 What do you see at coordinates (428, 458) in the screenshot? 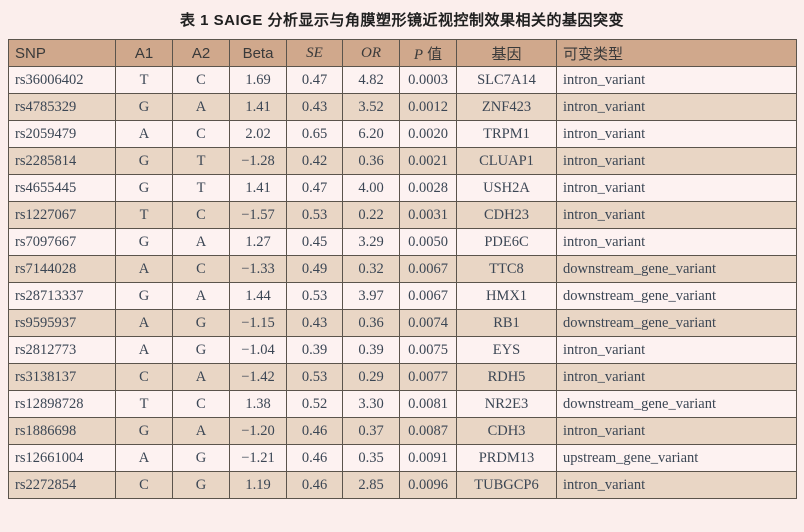
I see `cell-p: 0.0091` at bounding box center [428, 458].